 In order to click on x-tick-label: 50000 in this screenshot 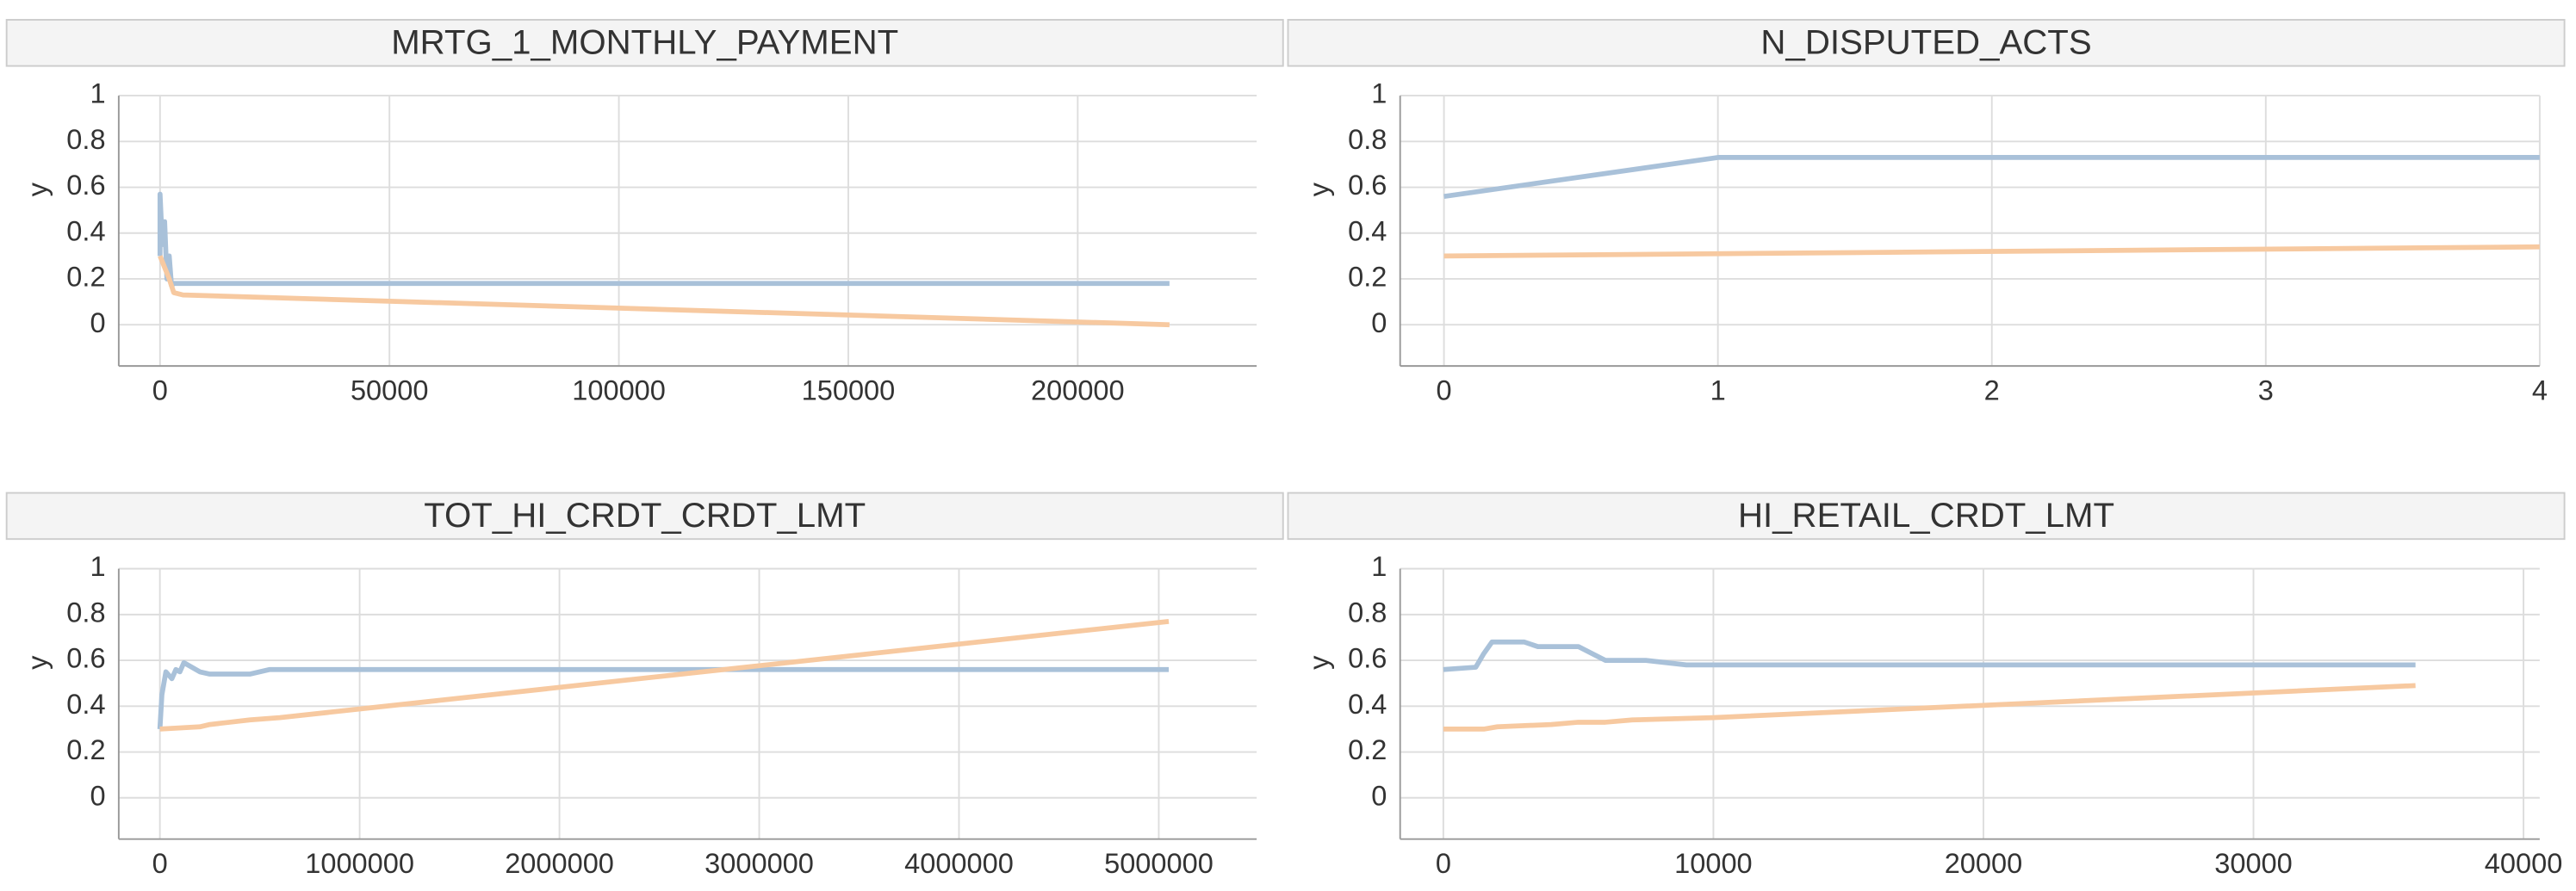, I will do `click(390, 389)`.